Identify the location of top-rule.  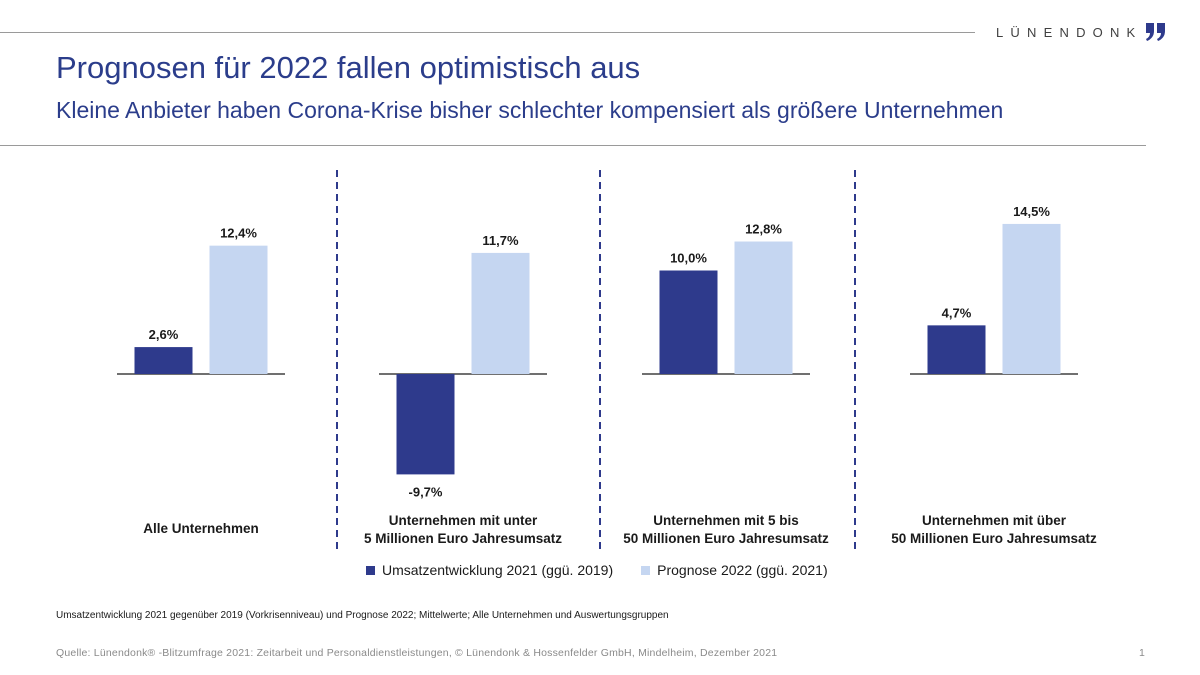
(487, 32).